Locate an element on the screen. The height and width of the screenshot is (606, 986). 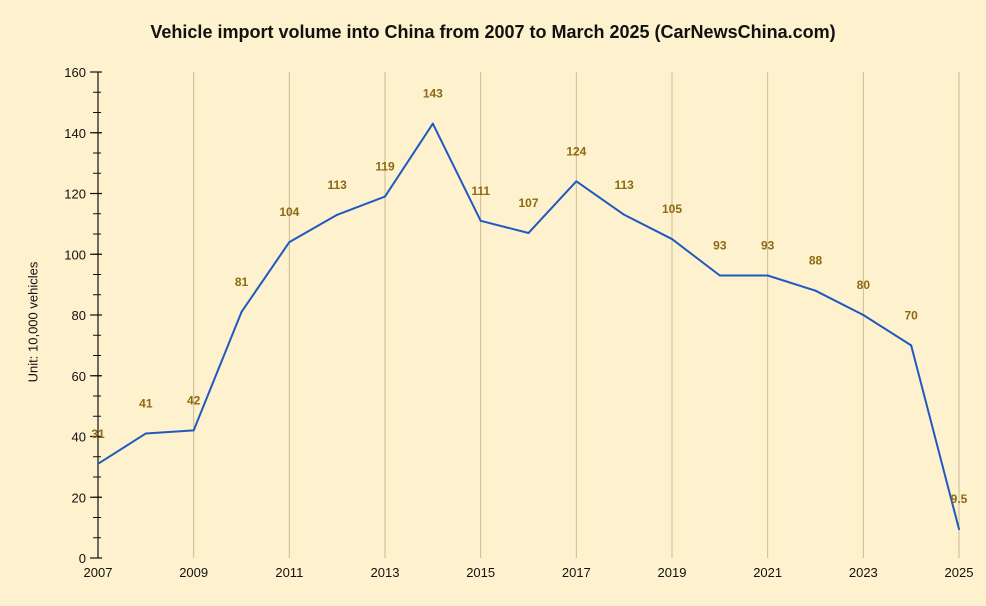
data-label: 42 is located at coordinates (194, 400).